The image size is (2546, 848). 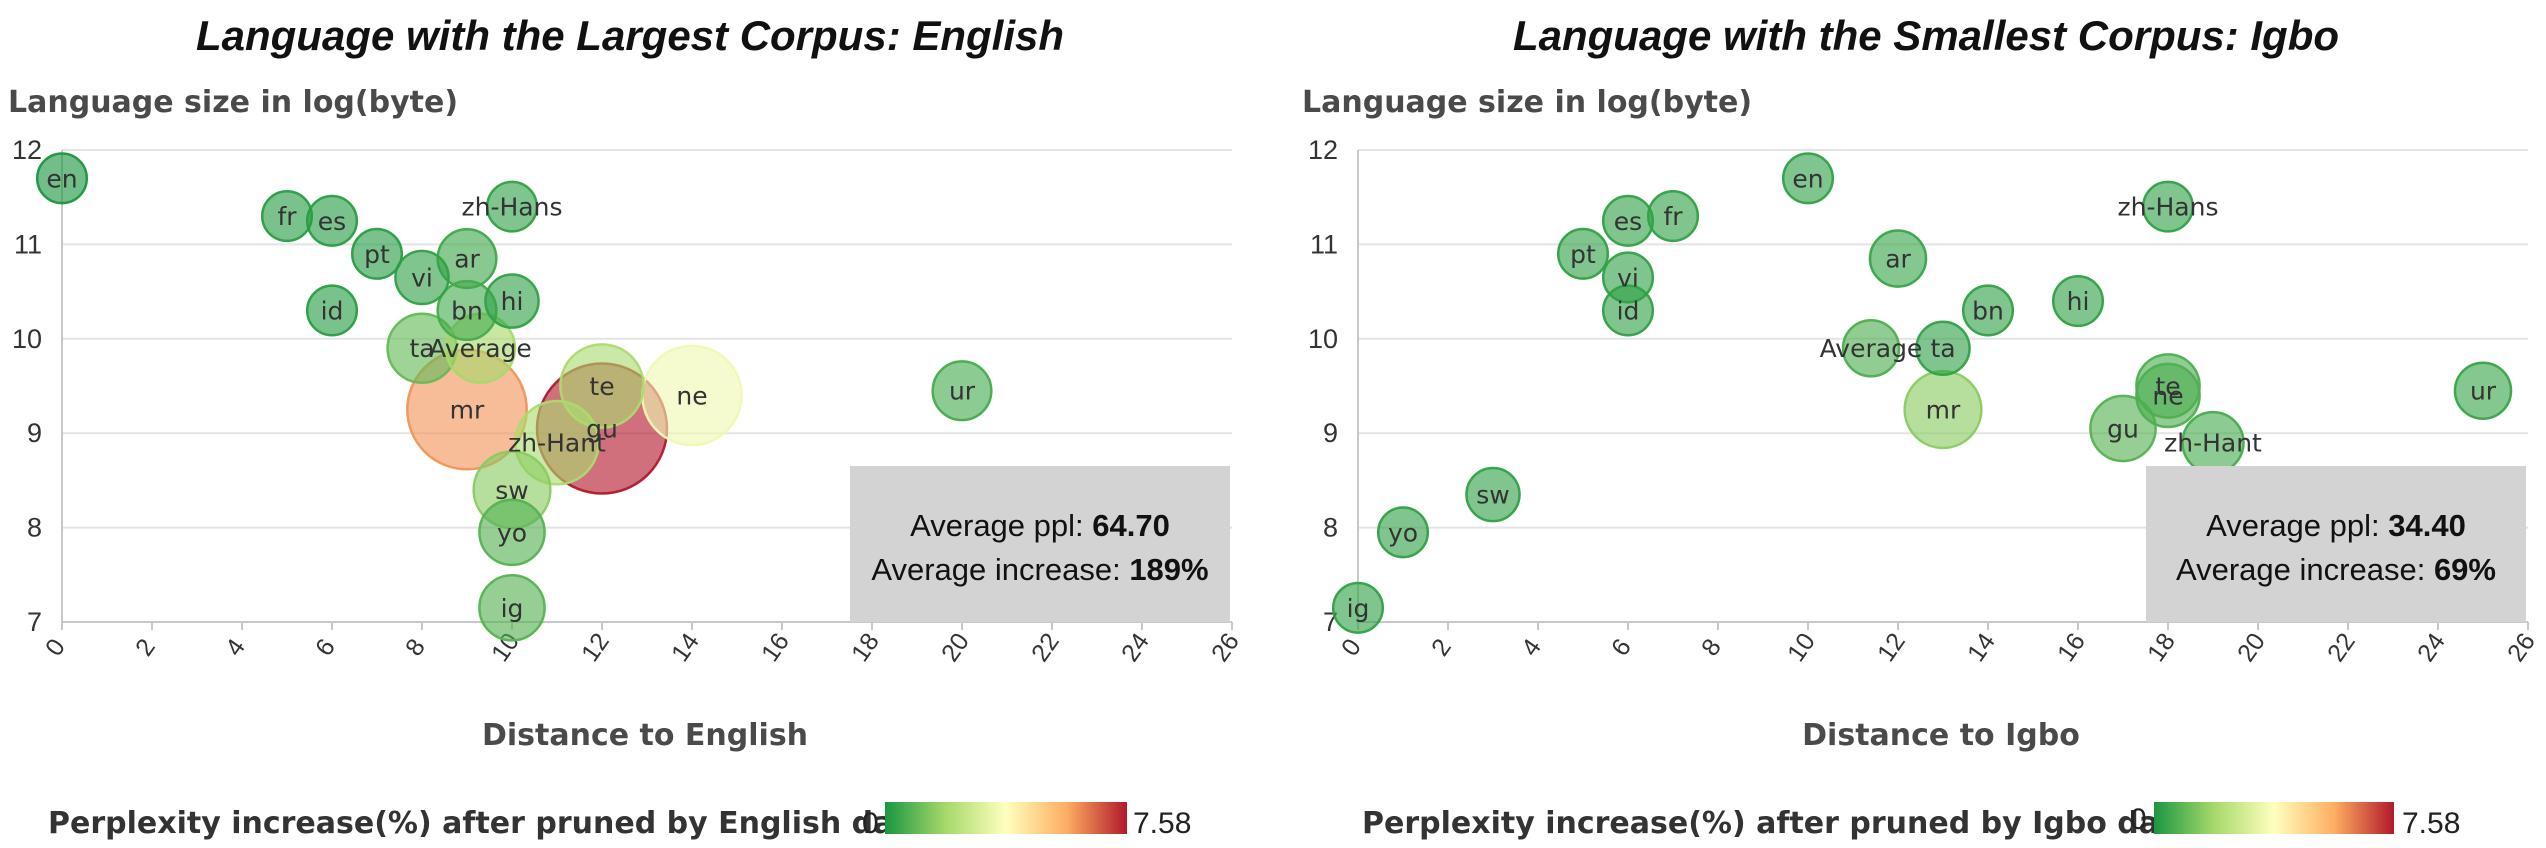 I want to click on bubble-sw, so click(x=1493, y=494).